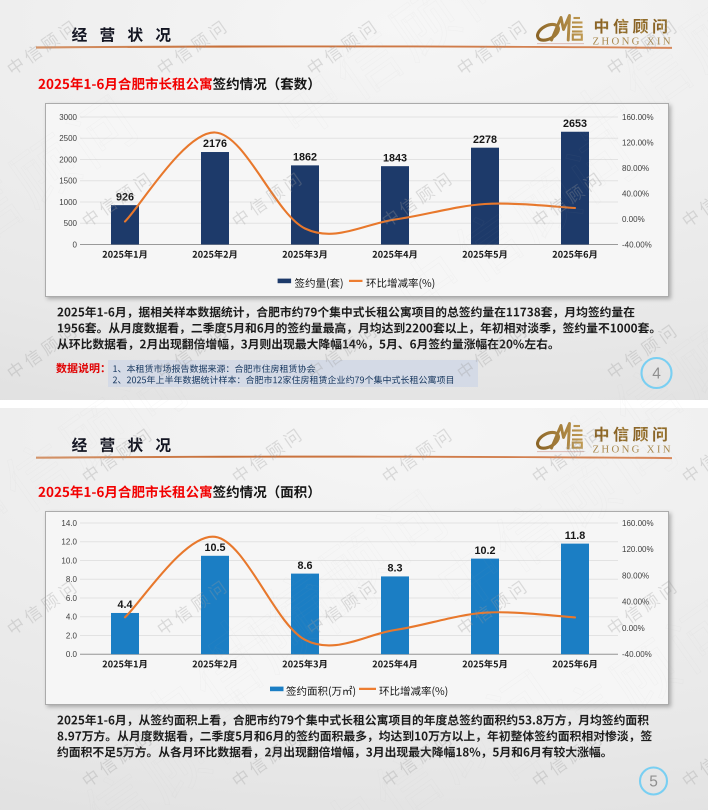 The height and width of the screenshot is (810, 708). Describe the element at coordinates (484, 551) in the screenshot. I see `svg-text: 10.2` at that location.